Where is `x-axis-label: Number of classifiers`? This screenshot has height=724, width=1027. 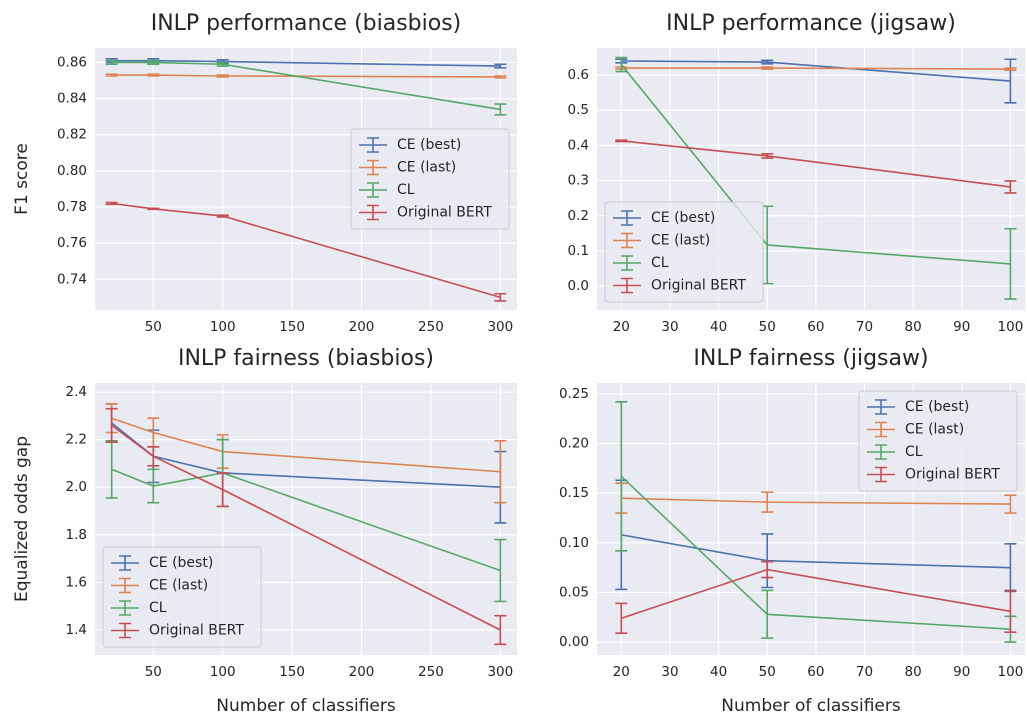 x-axis-label: Number of classifiers is located at coordinates (306, 706).